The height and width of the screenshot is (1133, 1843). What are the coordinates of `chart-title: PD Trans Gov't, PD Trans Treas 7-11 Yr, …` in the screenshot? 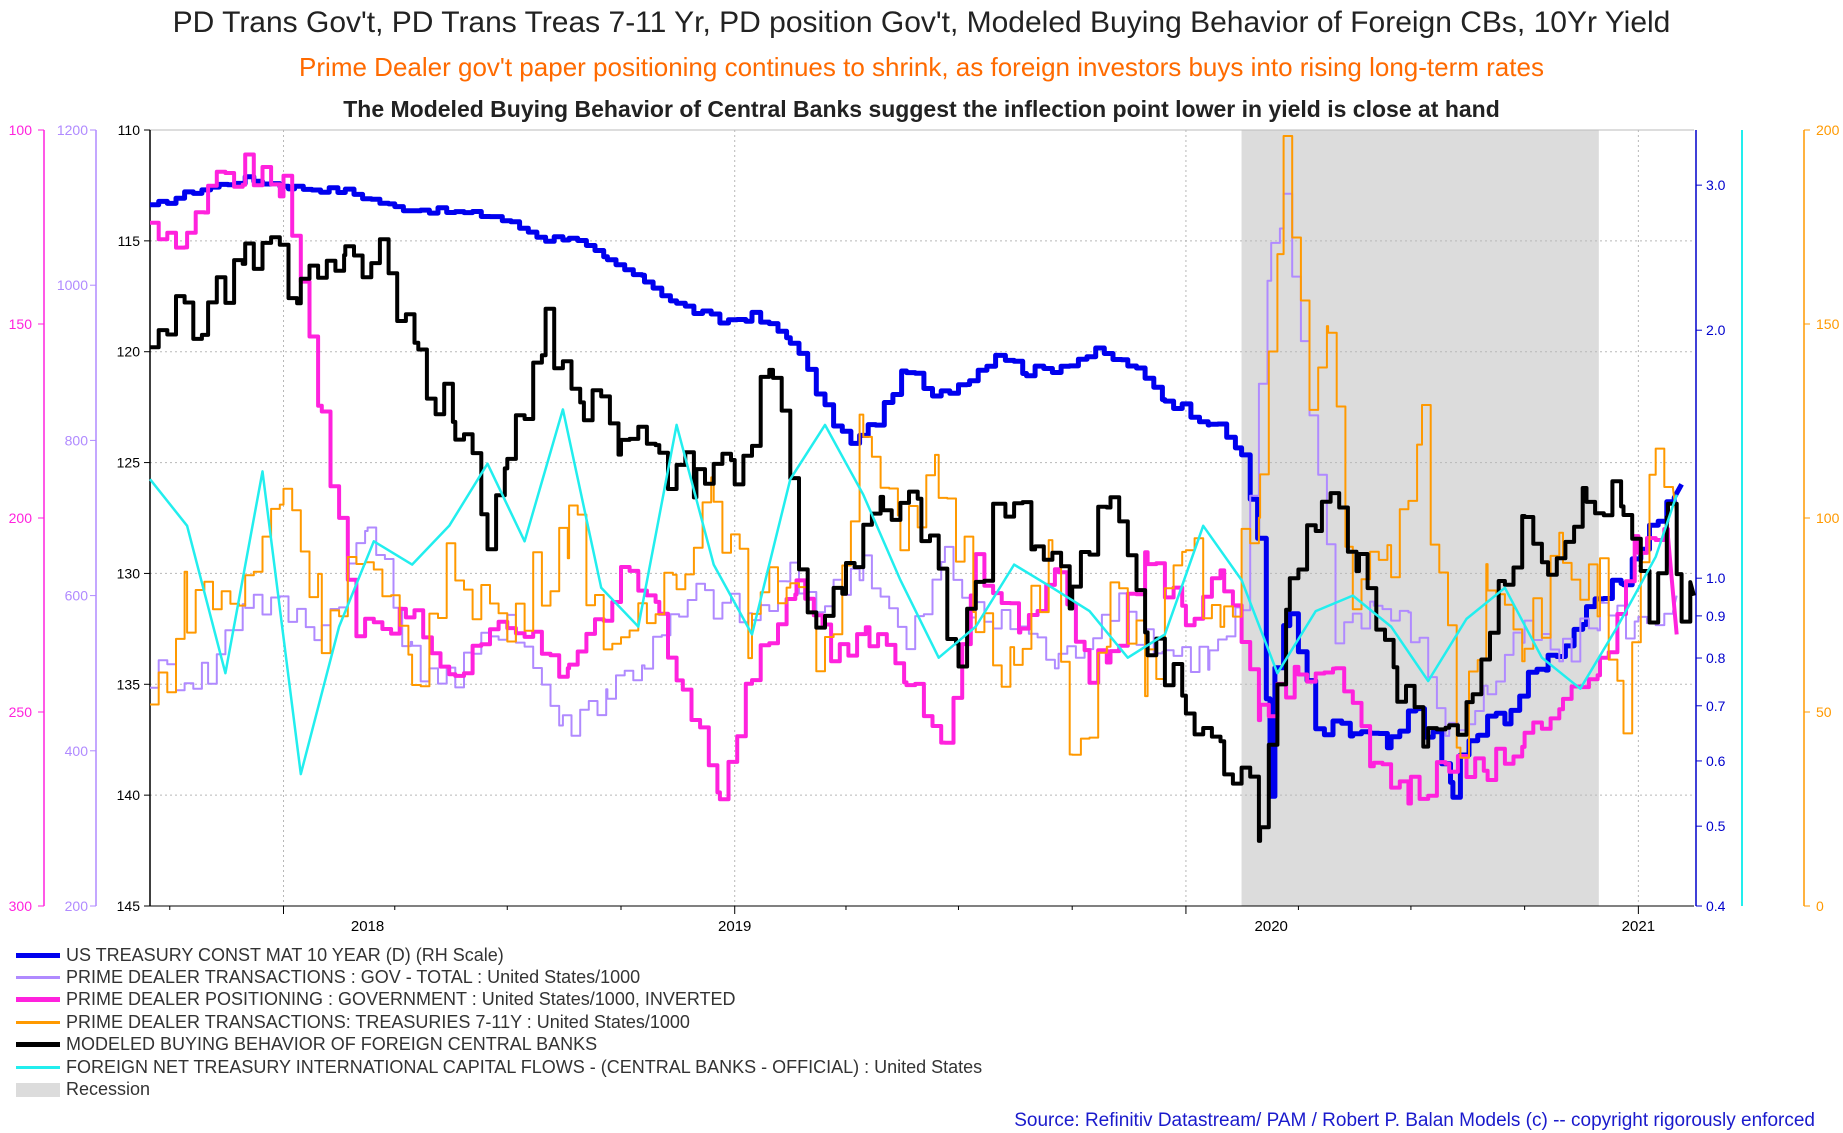 It's located at (921, 22).